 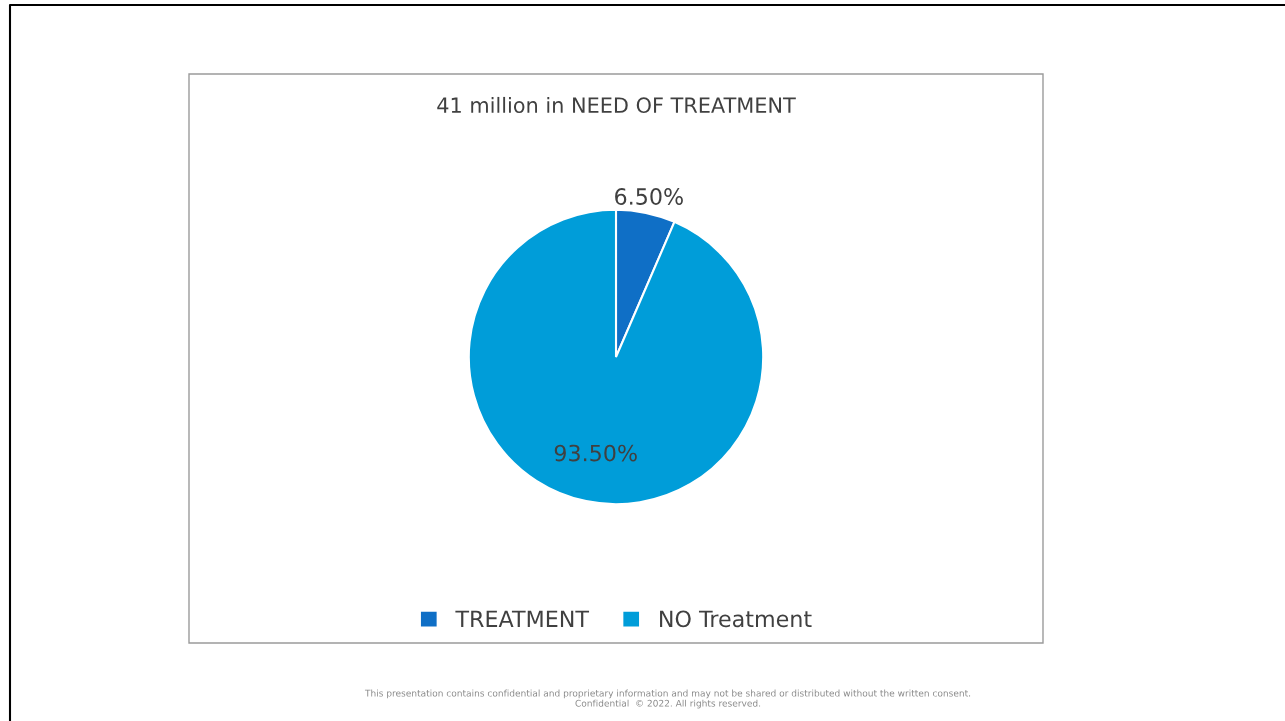 What do you see at coordinates (522, 618) in the screenshot?
I see `legend-label: TREATMENT` at bounding box center [522, 618].